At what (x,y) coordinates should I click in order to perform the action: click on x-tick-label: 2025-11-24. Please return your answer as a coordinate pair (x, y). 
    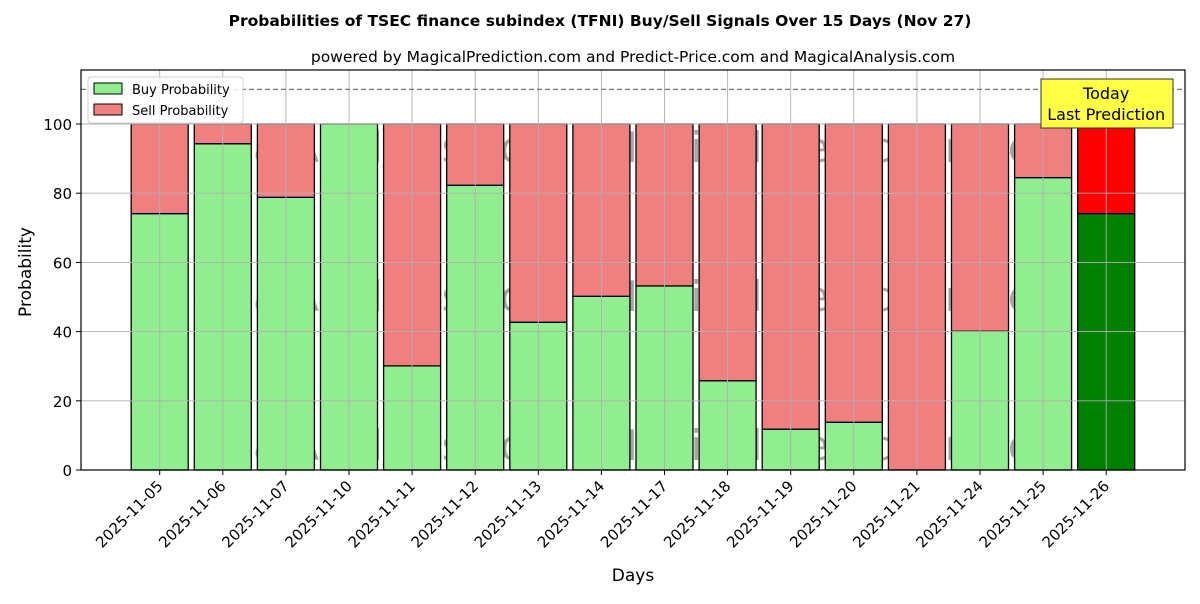
    Looking at the image, I should click on (949, 514).